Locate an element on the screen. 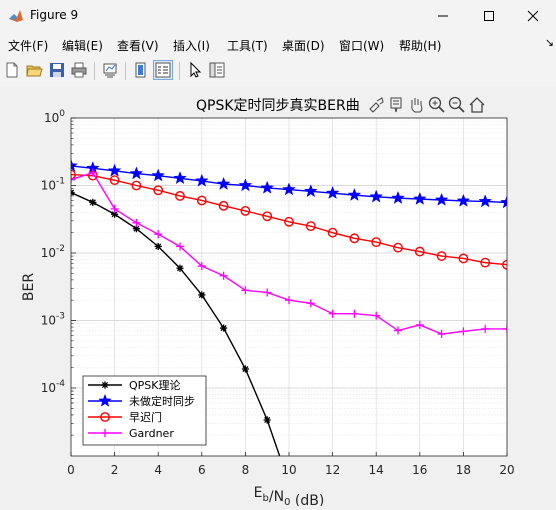 Image resolution: width=556 pixels, height=510 pixels. menu-insert: 插入(I) is located at coordinates (191, 46).